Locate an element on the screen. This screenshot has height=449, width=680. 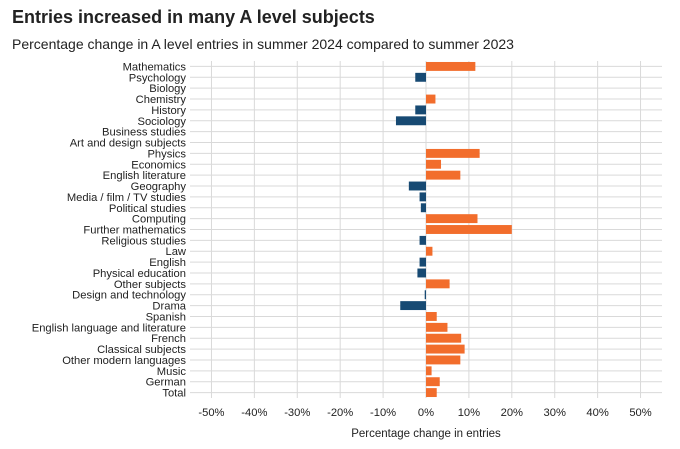
bars is located at coordinates (453, 229).